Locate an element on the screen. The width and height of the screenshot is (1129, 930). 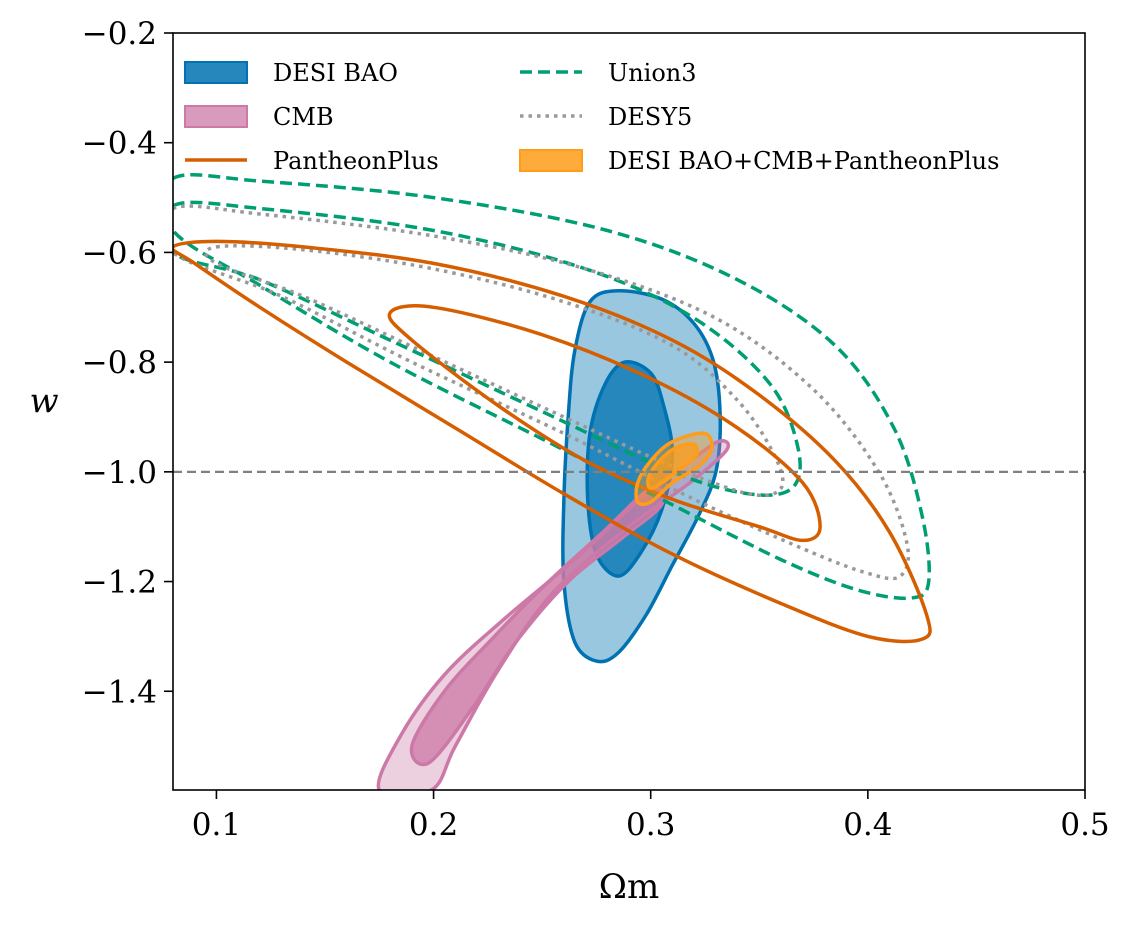
legend-item-pantheonplus: PantheonPlus is located at coordinates (312, 161).